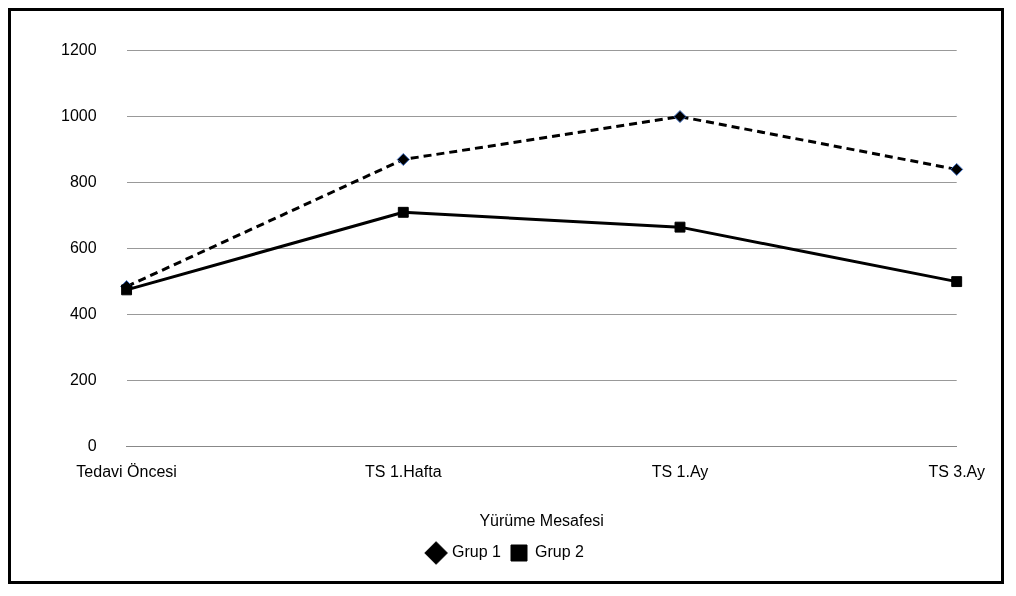  I want to click on y-tick-label: 200, so click(83, 380).